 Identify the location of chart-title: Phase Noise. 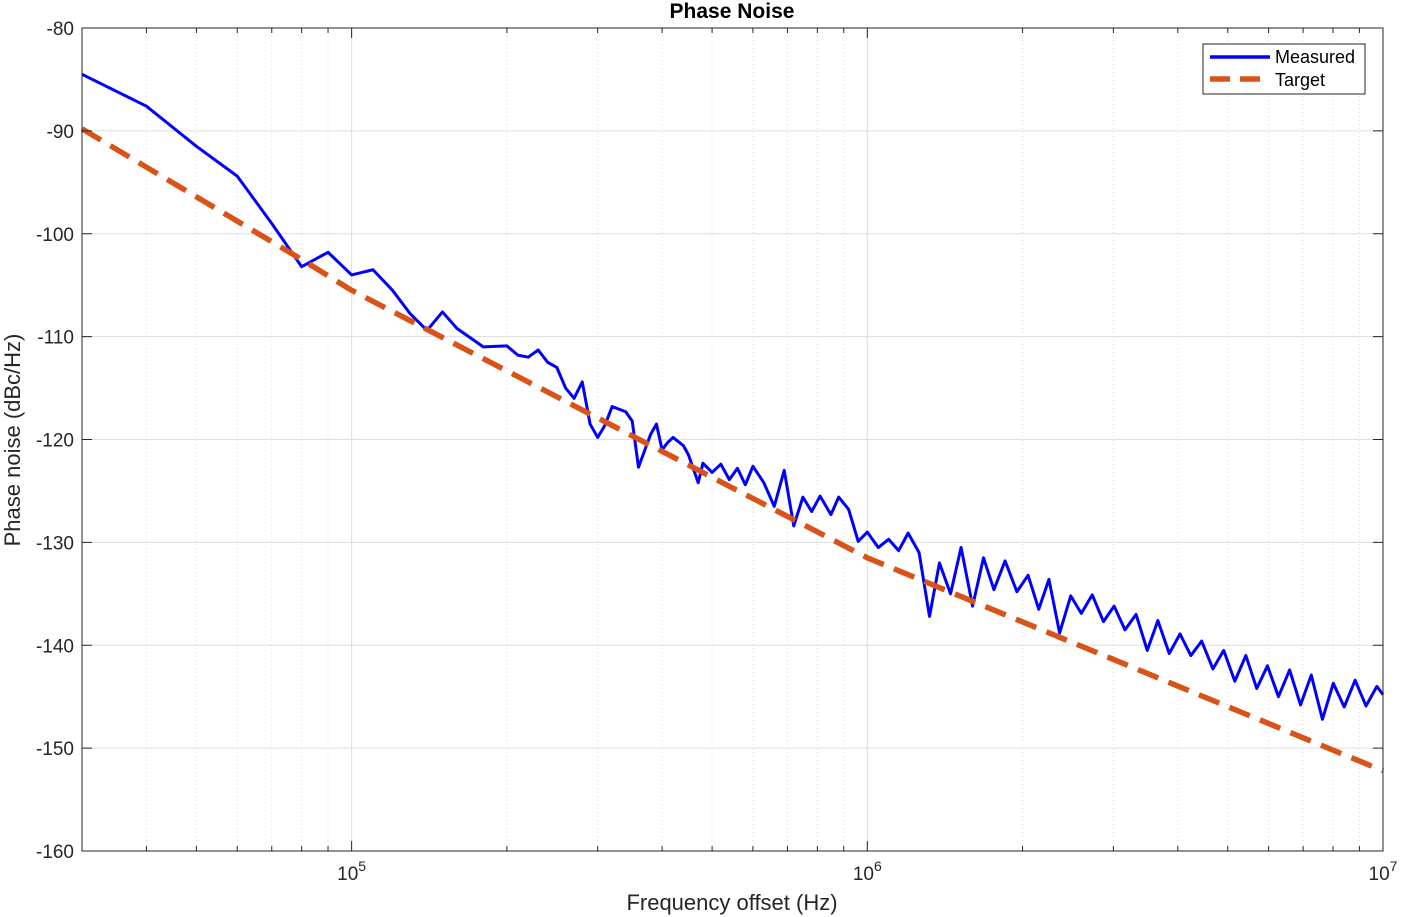
(732, 11).